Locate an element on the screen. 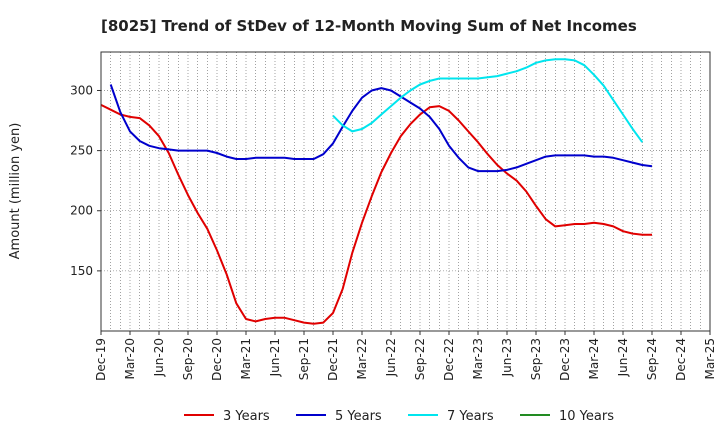  x-tick-label: Jun-20 is located at coordinates (159, 357).